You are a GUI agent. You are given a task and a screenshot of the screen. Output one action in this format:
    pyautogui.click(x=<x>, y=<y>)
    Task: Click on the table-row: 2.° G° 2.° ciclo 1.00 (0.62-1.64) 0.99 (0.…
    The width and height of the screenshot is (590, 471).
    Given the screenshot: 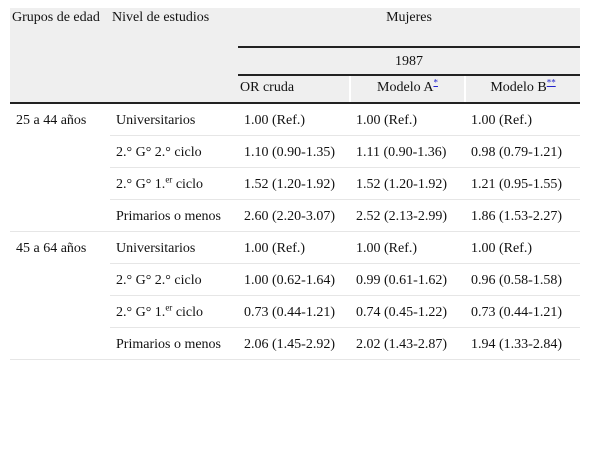 What is the action you would take?
    pyautogui.click(x=295, y=279)
    